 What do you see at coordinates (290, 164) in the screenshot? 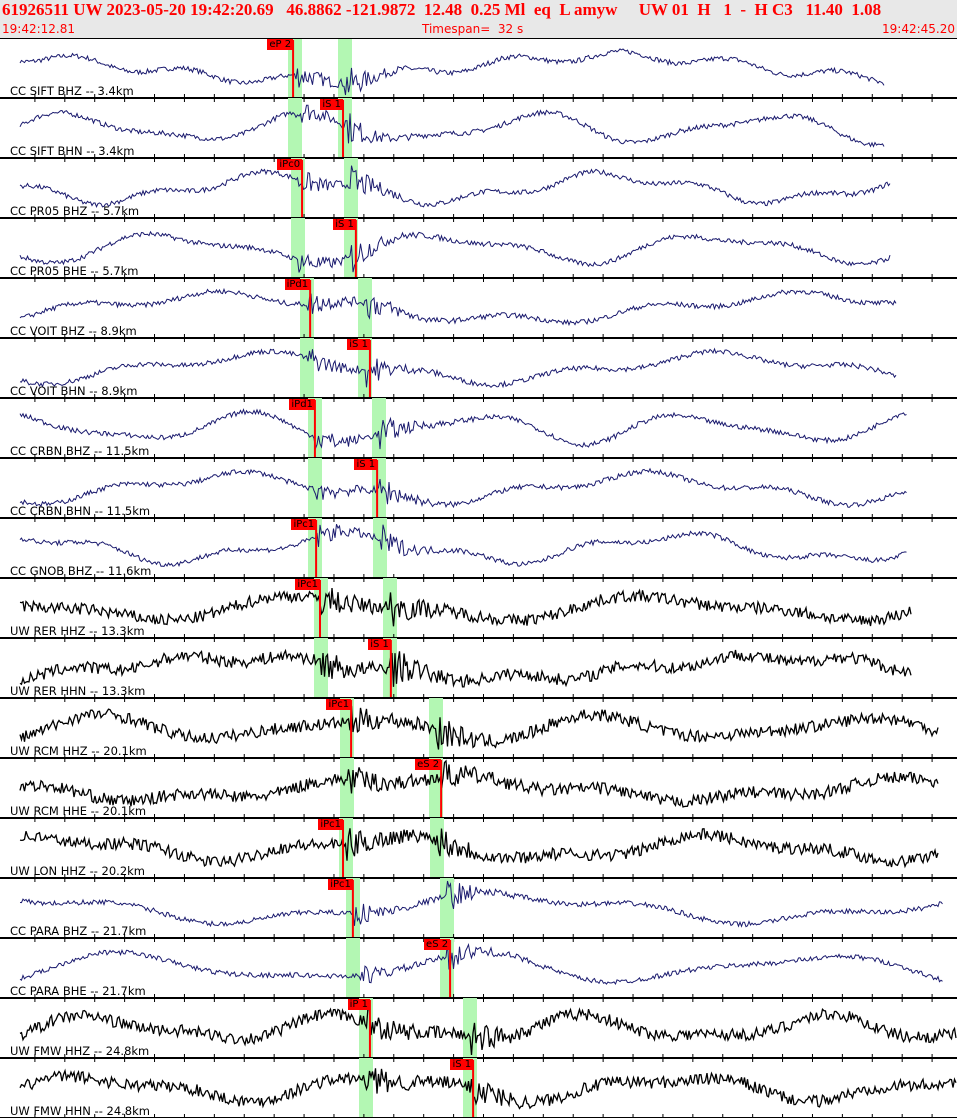
I see `pick-label: iPc0` at bounding box center [290, 164].